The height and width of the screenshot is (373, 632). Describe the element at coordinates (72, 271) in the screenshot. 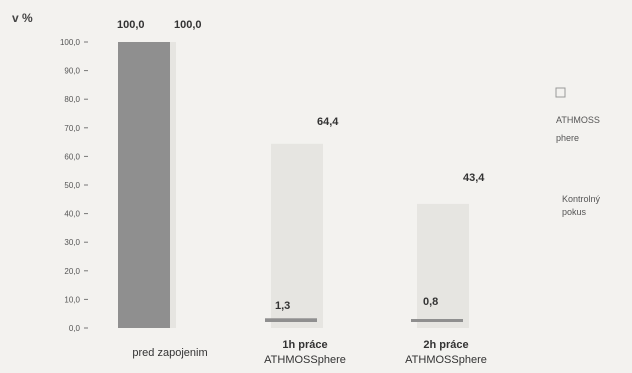

I see `y-tick-label: 20,0` at that location.